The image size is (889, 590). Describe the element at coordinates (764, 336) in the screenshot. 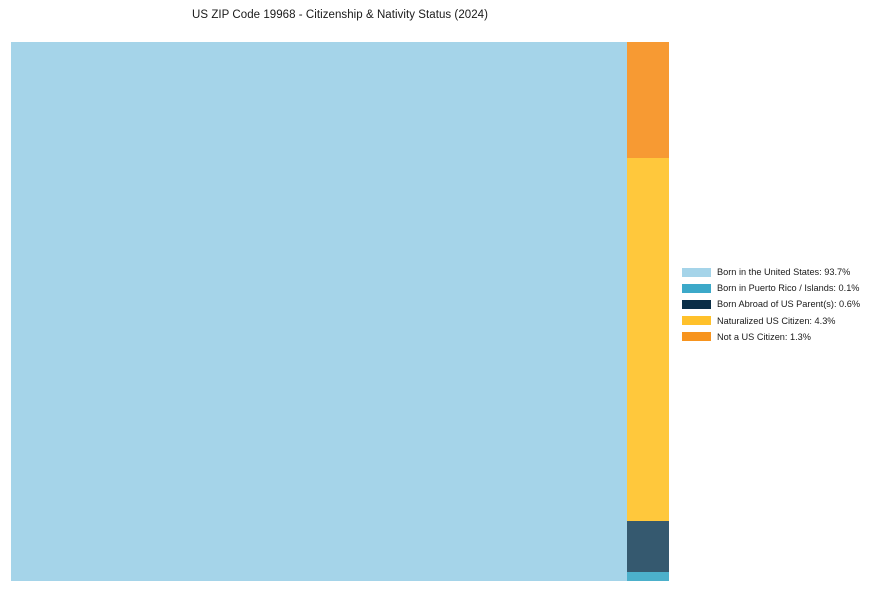

I see `legend-item-label: Not a US Citizen: 1.3%` at that location.